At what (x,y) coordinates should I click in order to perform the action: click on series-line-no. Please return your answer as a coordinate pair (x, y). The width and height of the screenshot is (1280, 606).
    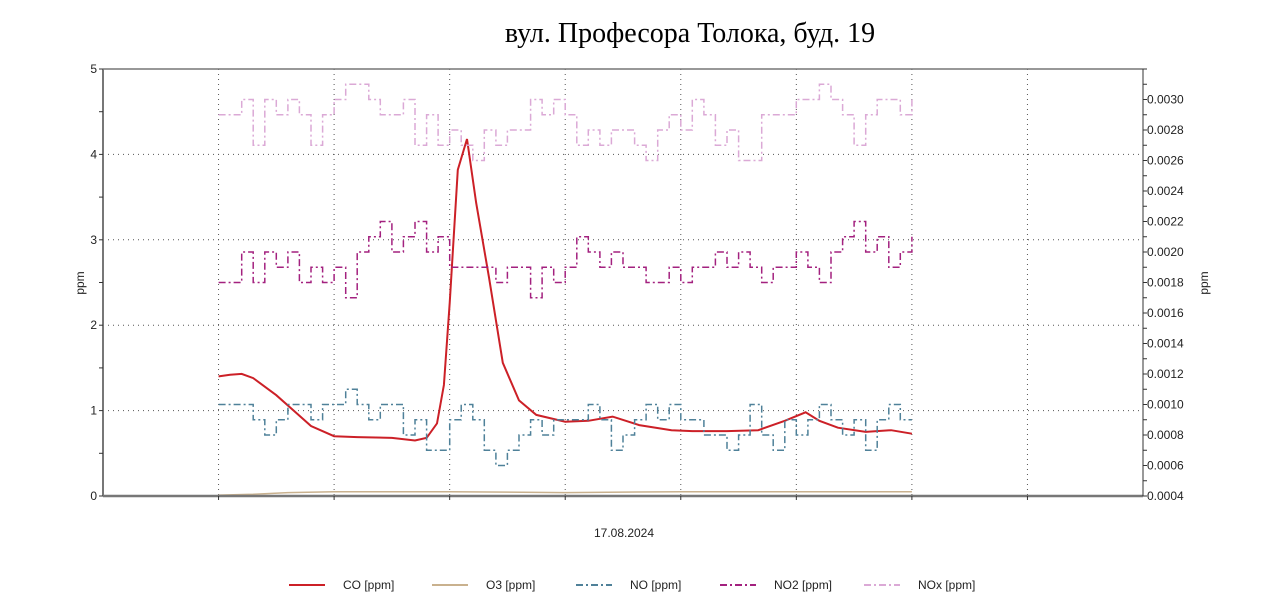
    Looking at the image, I should click on (565, 427).